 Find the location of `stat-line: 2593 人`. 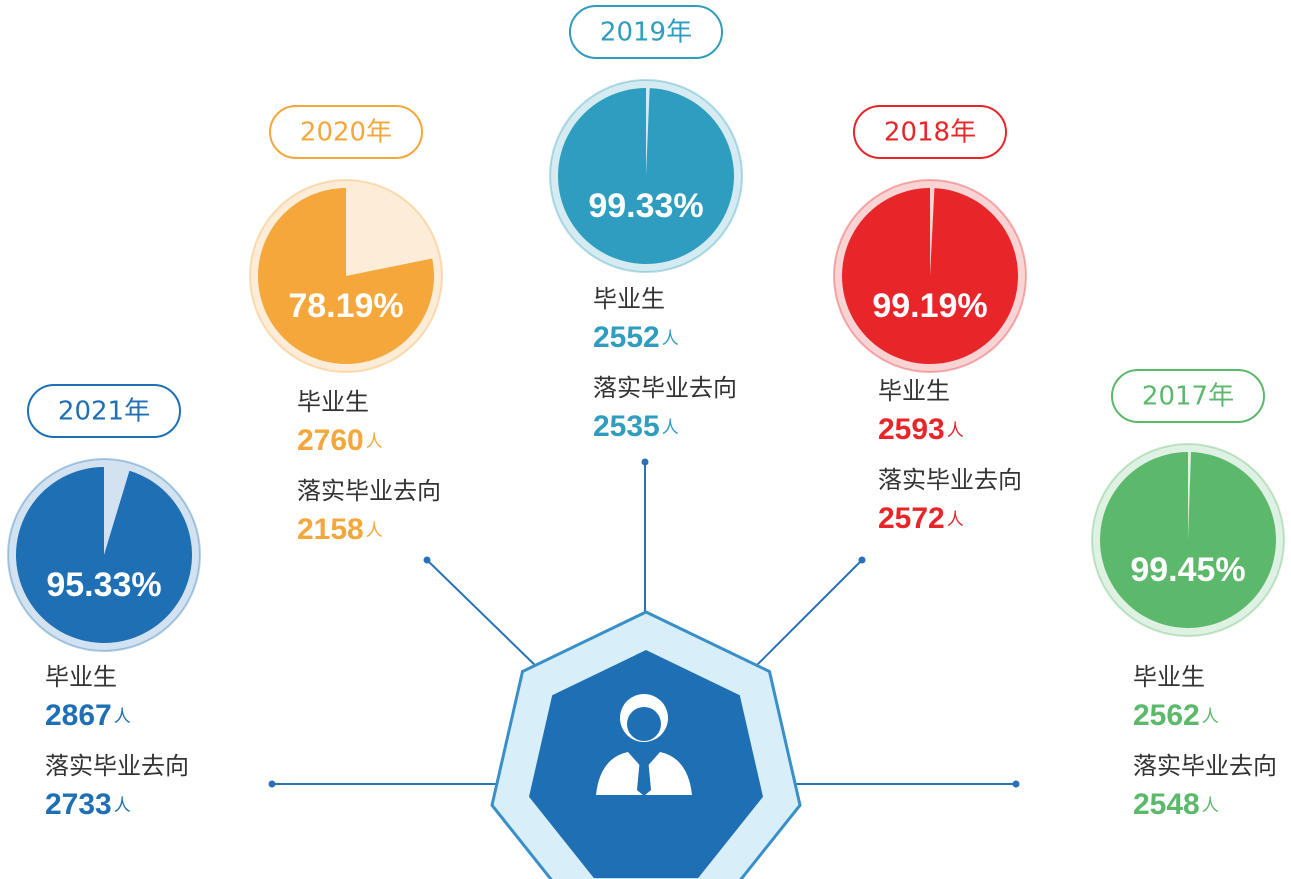

stat-line: 2593 人 is located at coordinates (921, 429).